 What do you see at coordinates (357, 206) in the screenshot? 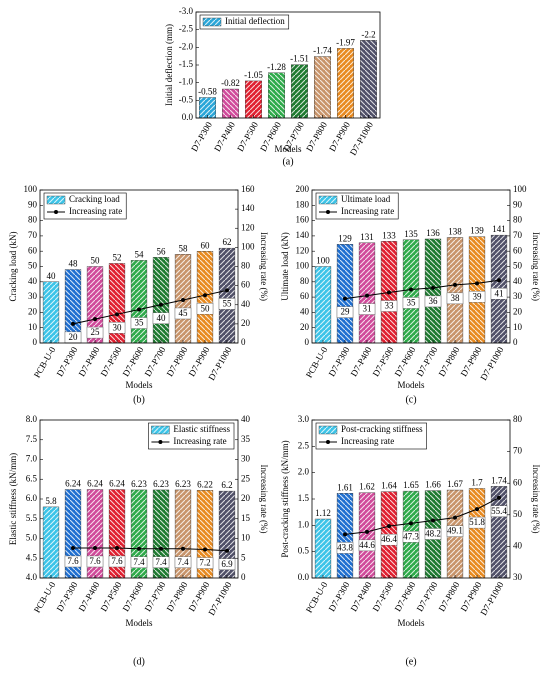
I see `legend: Ultimate load Increasing rate` at bounding box center [357, 206].